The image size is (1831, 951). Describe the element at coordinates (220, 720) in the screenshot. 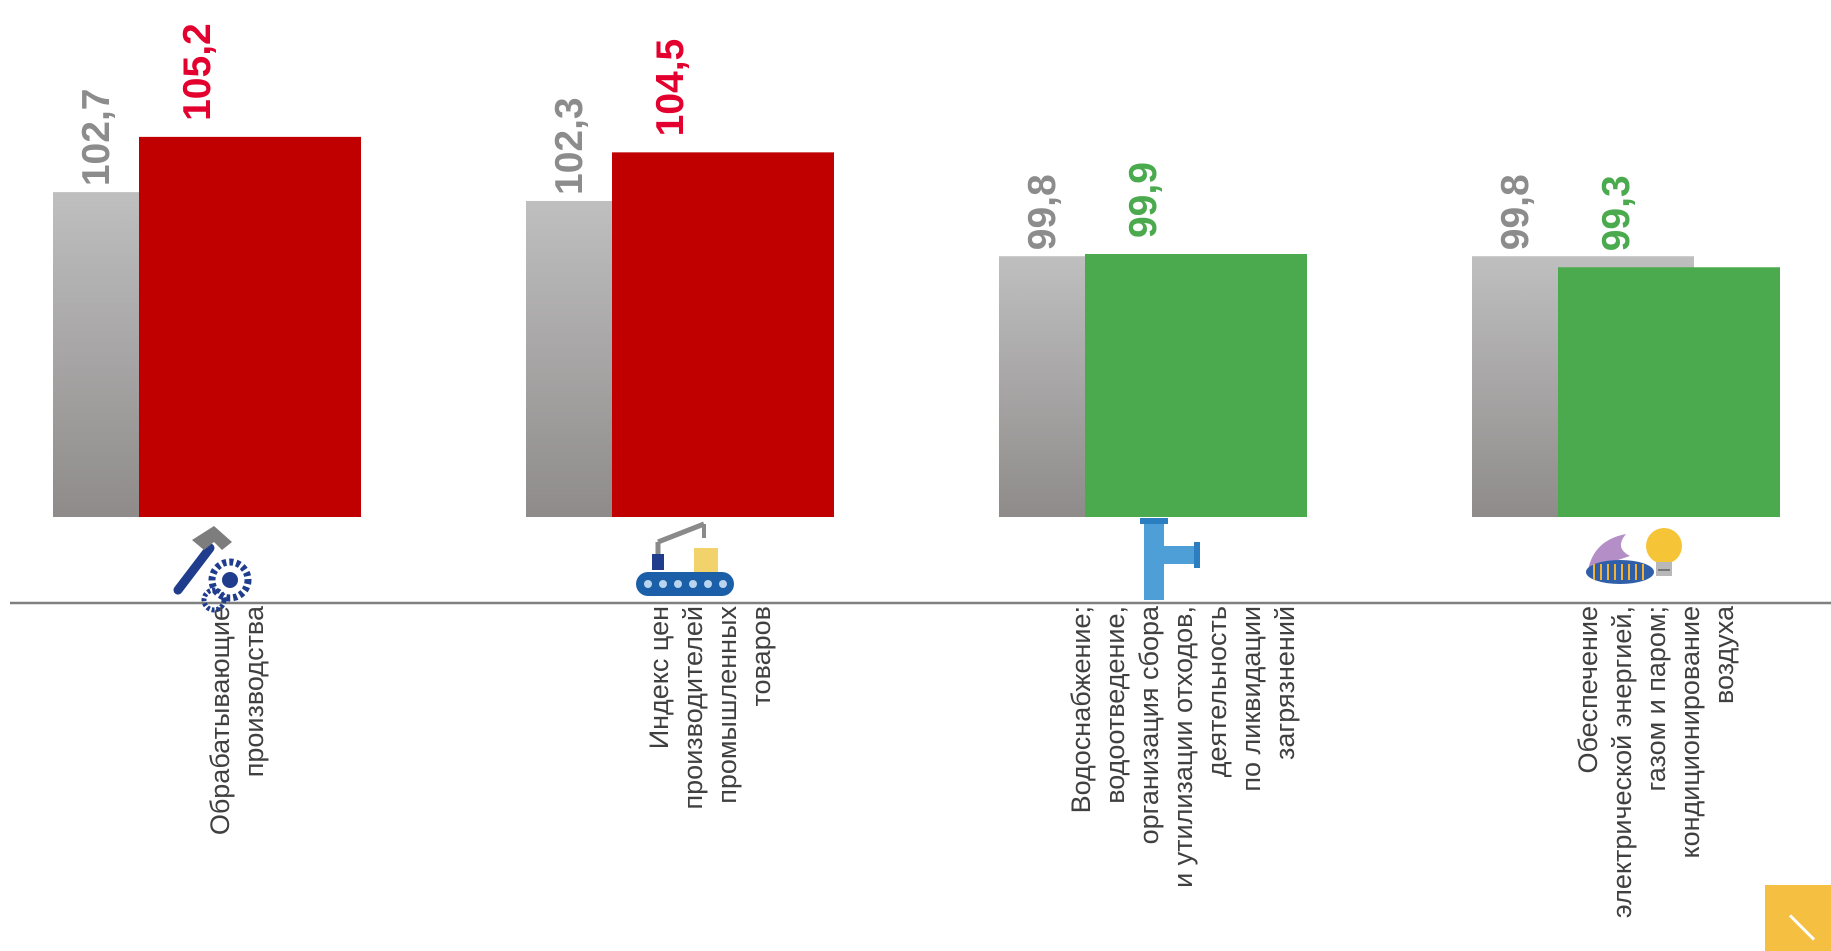

I see `category-label-line: Обрабатывающие` at that location.